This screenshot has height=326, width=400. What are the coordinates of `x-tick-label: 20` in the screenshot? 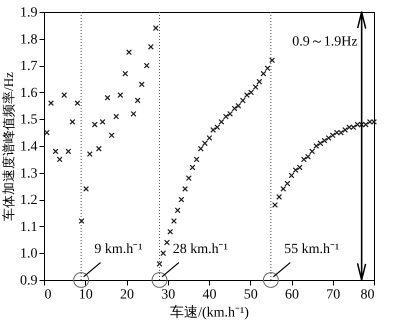 It's located at (127, 295).